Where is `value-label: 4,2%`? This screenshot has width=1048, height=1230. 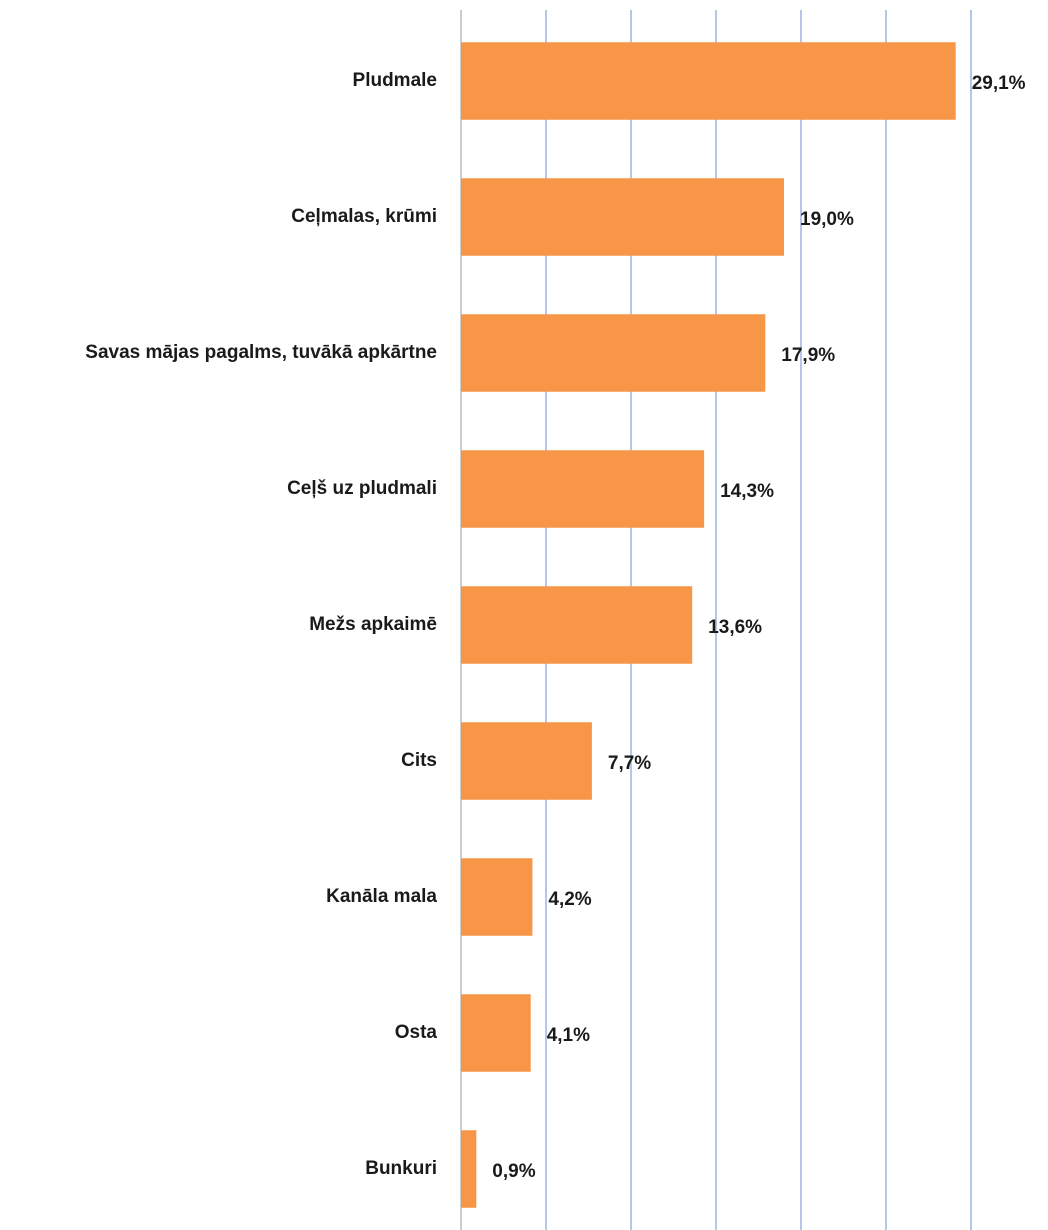
value-label: 4,2% is located at coordinates (569, 899).